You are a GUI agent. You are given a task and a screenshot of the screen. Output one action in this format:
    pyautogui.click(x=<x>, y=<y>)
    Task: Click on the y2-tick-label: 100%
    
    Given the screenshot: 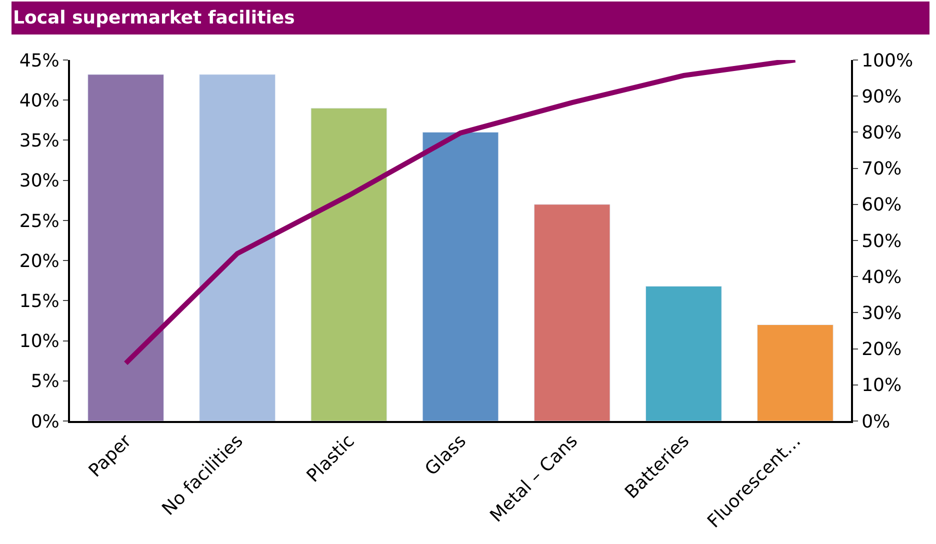 What is the action you would take?
    pyautogui.click(x=888, y=61)
    